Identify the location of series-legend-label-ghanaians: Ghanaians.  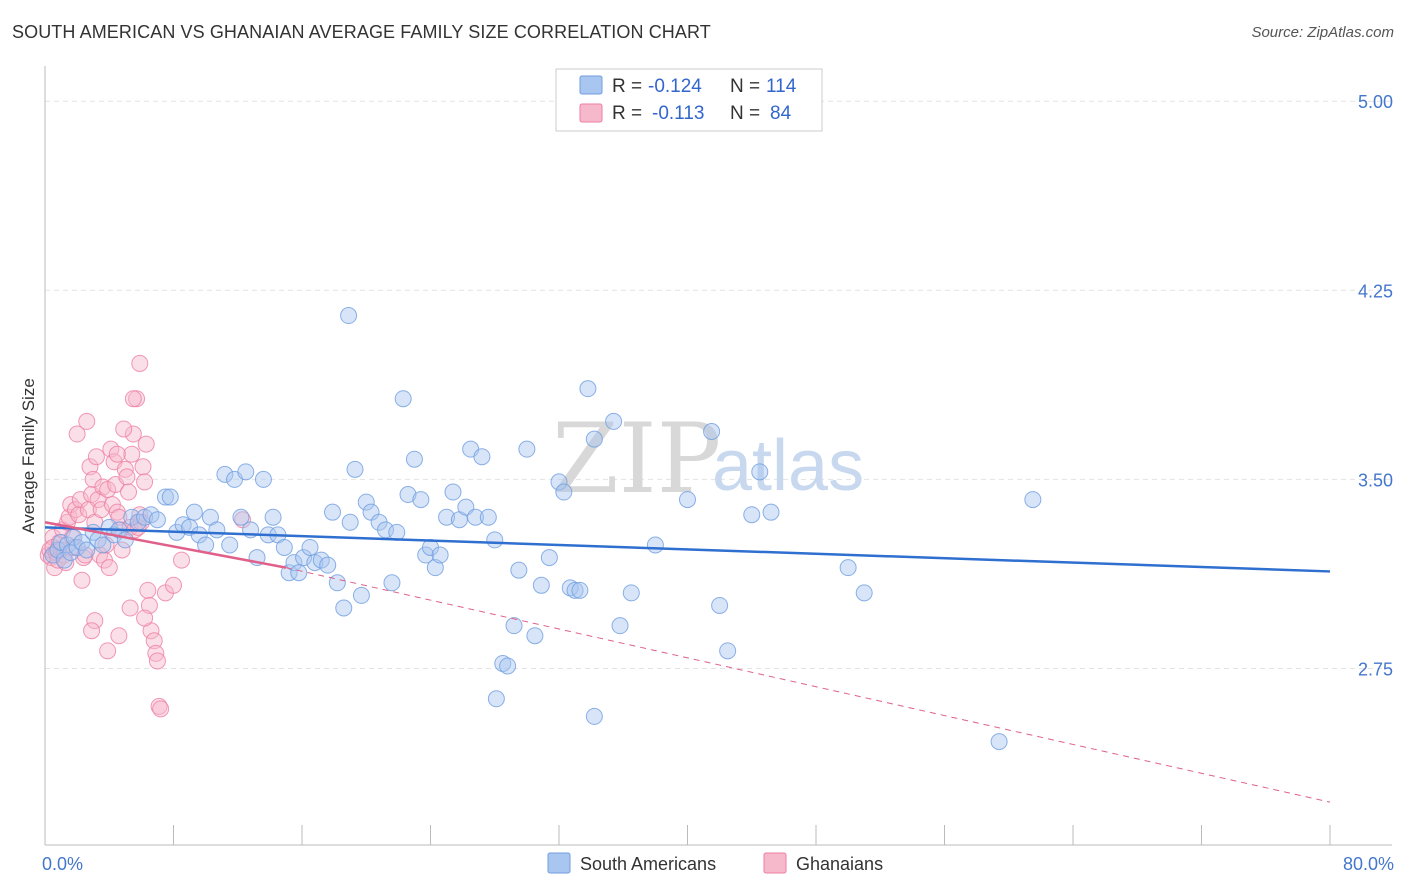
(839, 864).